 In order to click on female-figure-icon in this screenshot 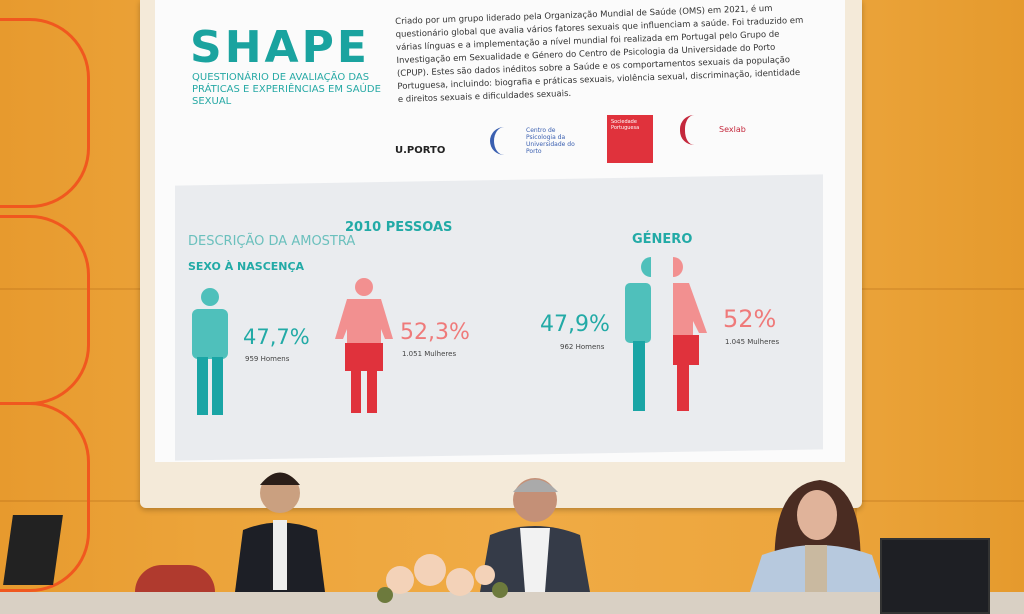, I will do `click(364, 345)`.